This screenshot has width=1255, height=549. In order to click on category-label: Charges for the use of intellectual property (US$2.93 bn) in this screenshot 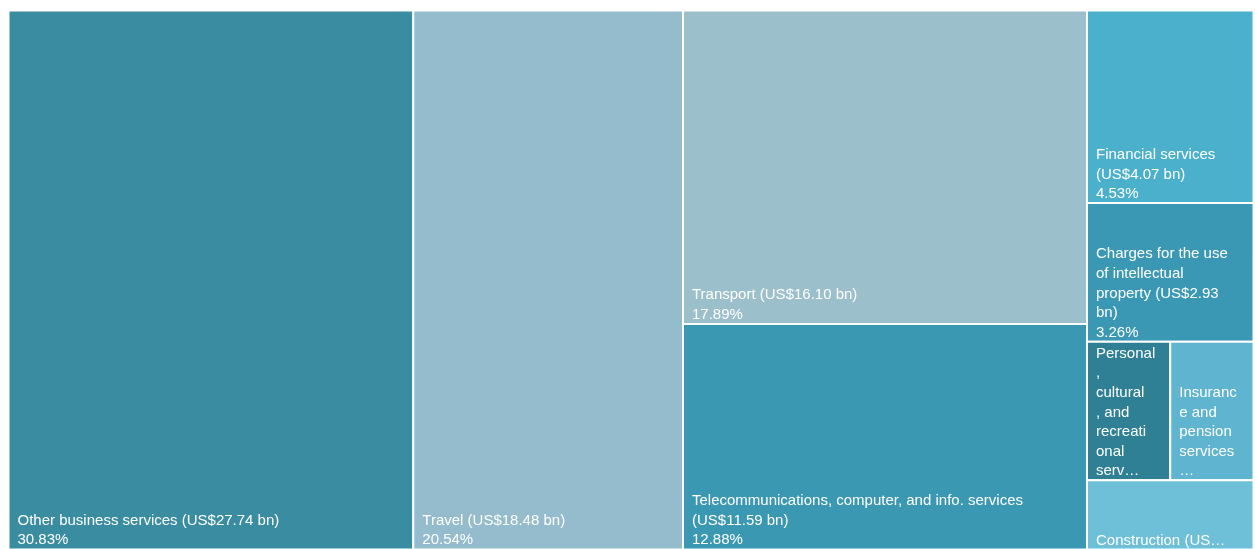, I will do `click(1162, 282)`.